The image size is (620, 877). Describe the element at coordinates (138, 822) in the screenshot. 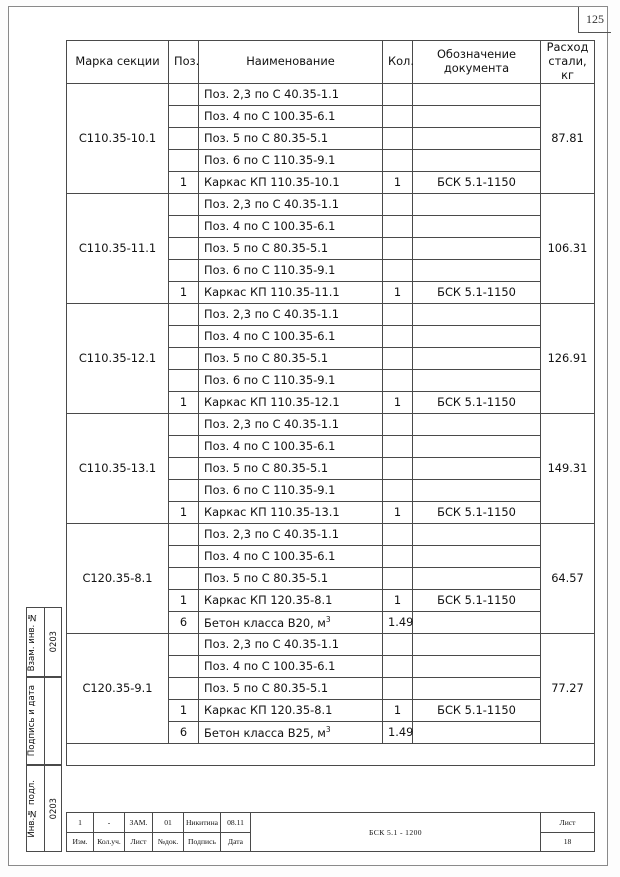

I see `tb-value-list: ЗАМ.` at that location.